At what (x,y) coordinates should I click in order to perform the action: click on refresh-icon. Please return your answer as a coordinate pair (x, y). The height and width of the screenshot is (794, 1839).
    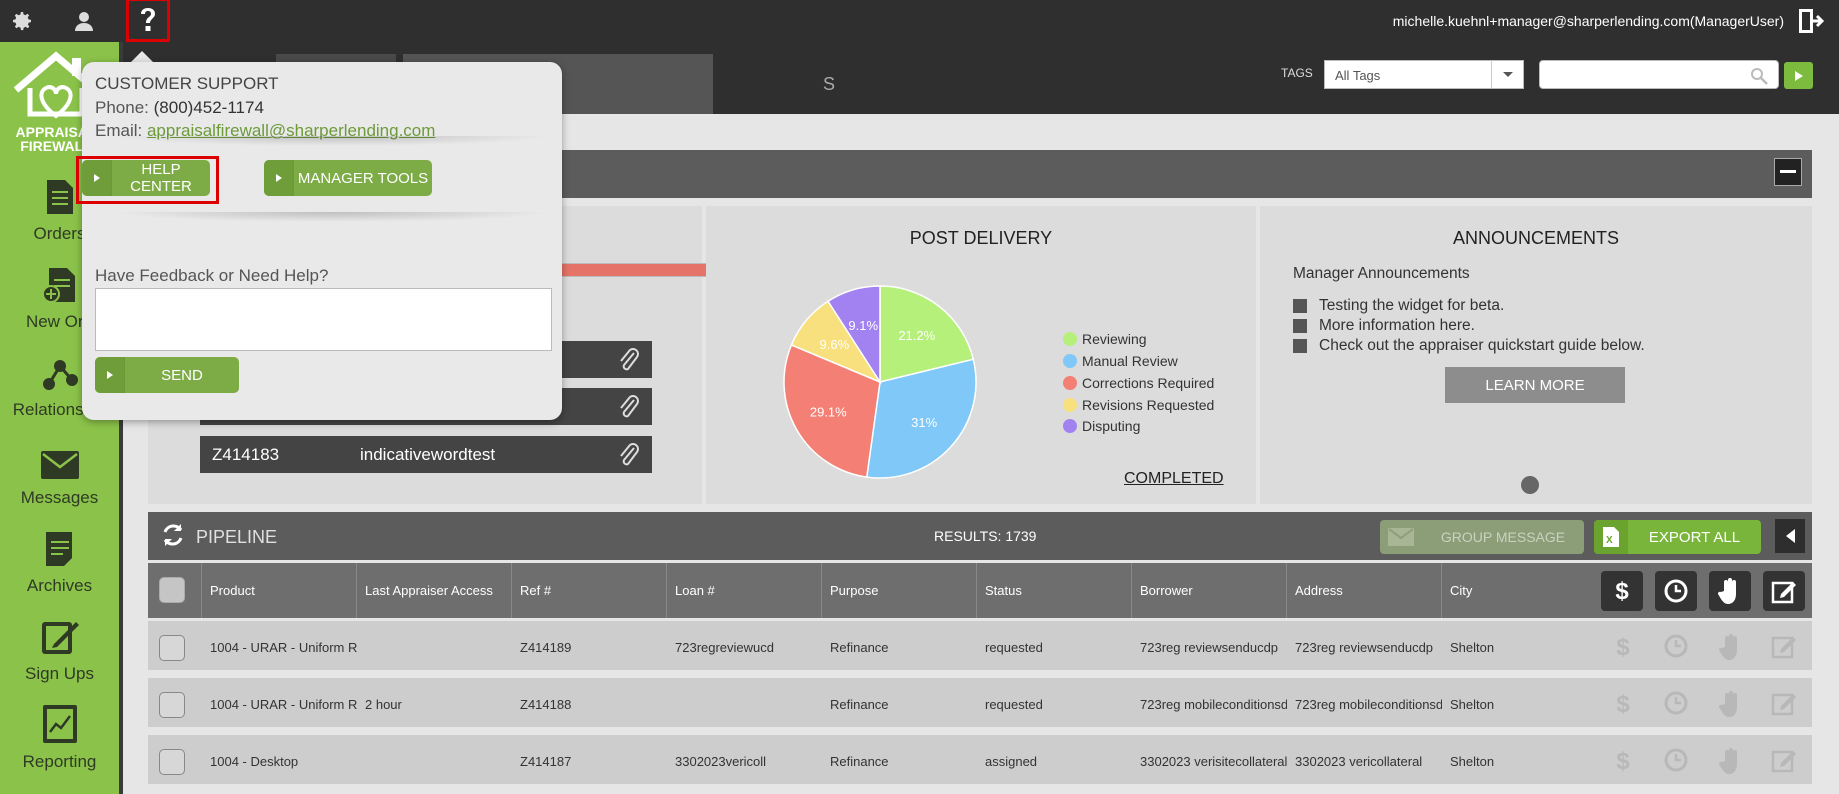
    Looking at the image, I should click on (173, 537).